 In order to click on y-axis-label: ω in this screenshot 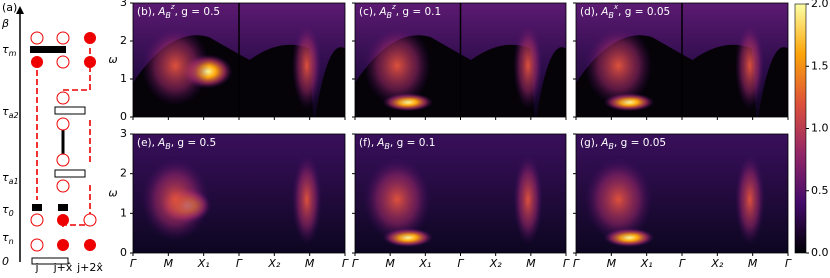, I will do `click(112, 193)`.